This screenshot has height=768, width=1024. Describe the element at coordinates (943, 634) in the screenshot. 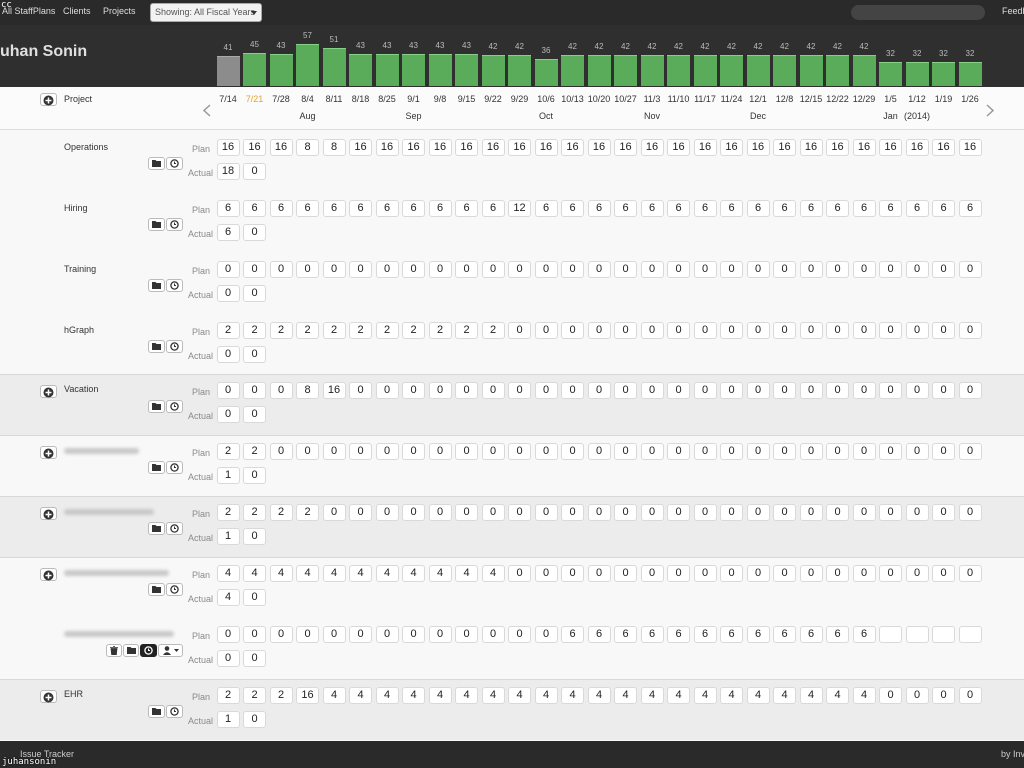

I see `plan-cell` at that location.